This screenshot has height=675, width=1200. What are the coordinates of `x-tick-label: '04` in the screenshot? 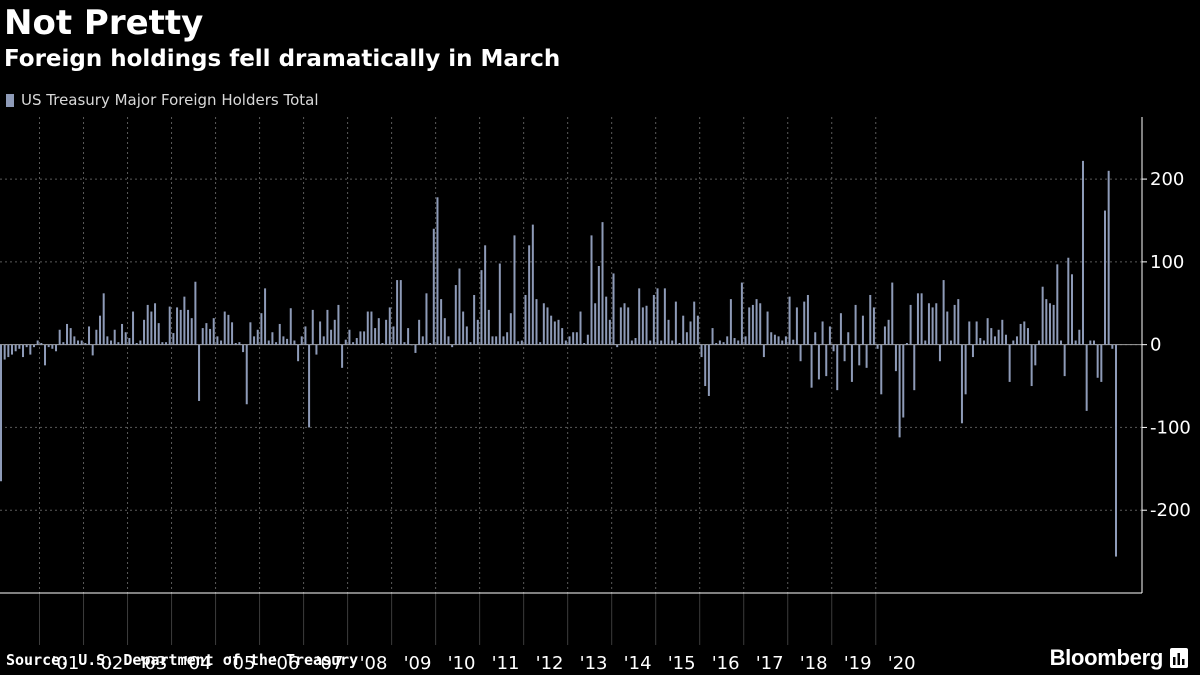 It's located at (198, 663).